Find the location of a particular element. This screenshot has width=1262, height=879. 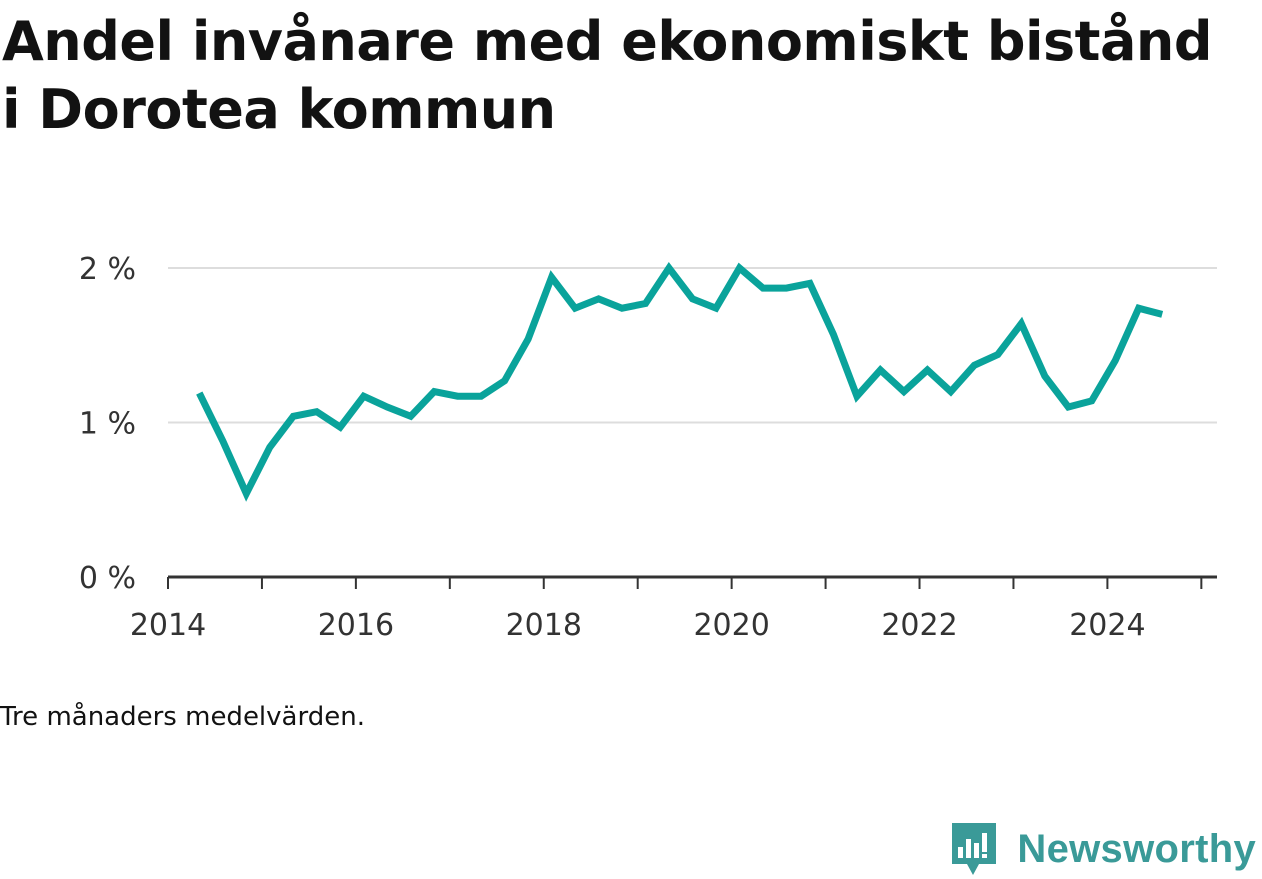

y-tick-label: 0 % is located at coordinates (107, 578).